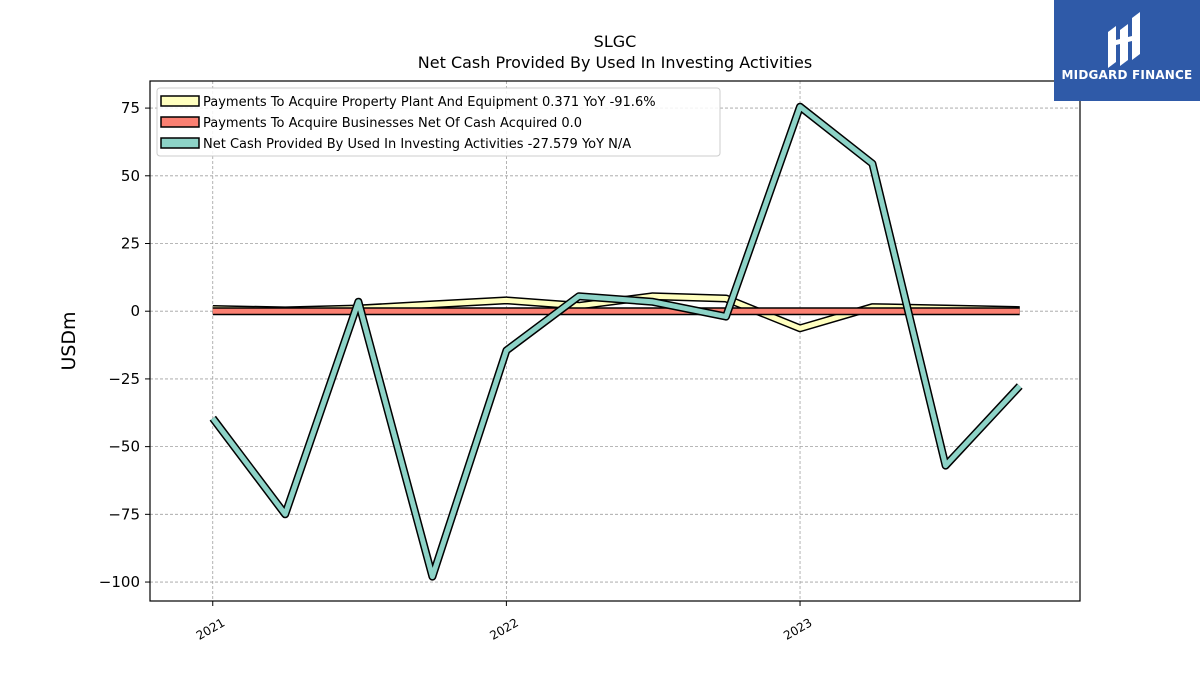 The image size is (1200, 675). Describe the element at coordinates (1124, 40) in the screenshot. I see `logo-mark-icon` at that location.